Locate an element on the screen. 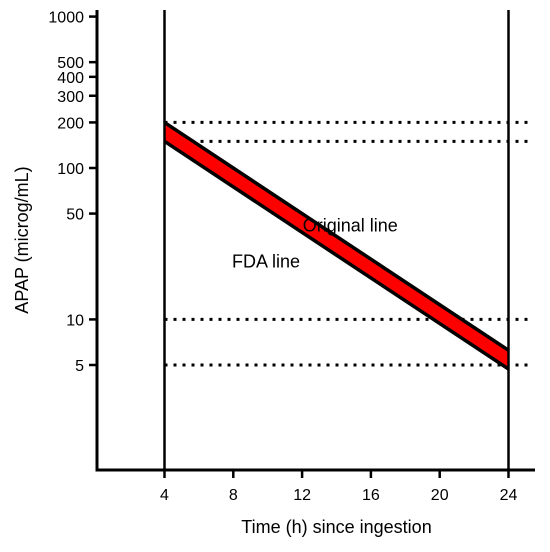 The height and width of the screenshot is (552, 550). y-tick-label: 1000 is located at coordinates (66, 18).